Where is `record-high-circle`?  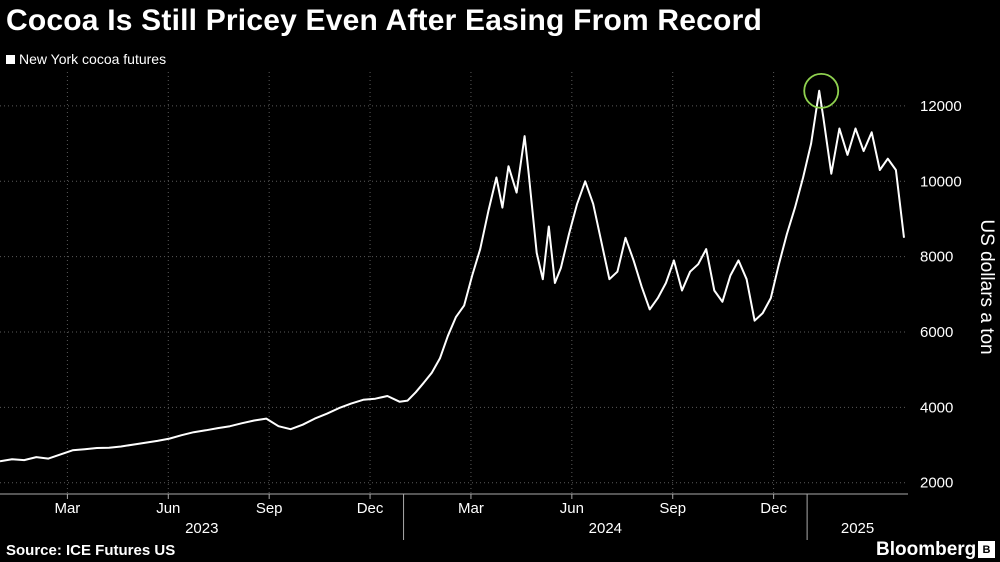
record-high-circle is located at coordinates (821, 90).